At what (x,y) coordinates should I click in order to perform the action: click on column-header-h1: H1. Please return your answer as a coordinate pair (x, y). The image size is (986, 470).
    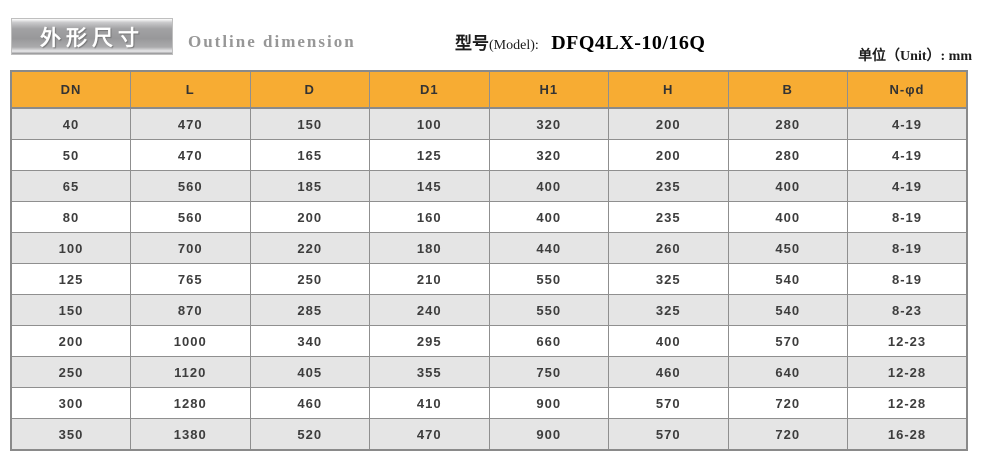
    Looking at the image, I should click on (548, 89).